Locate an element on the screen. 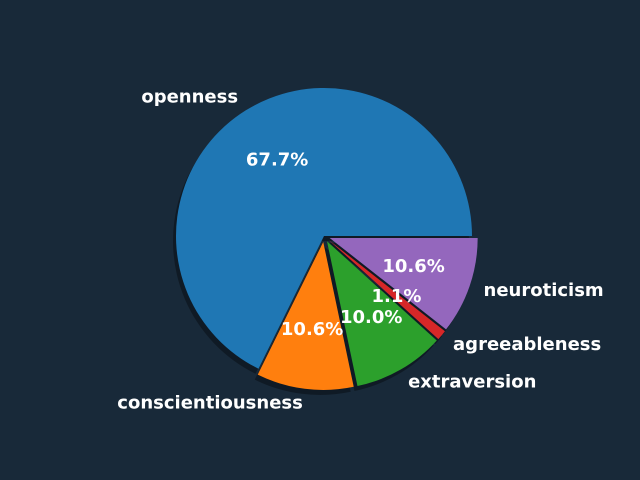 The width and height of the screenshot is (640, 480). pie-slice-agreeableness is located at coordinates (386, 289).